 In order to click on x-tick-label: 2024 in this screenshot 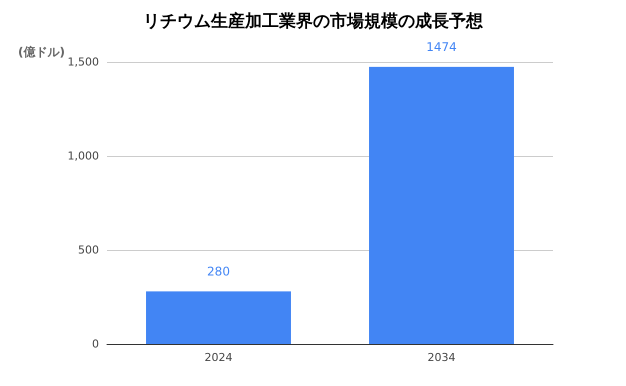, I will do `click(218, 357)`.